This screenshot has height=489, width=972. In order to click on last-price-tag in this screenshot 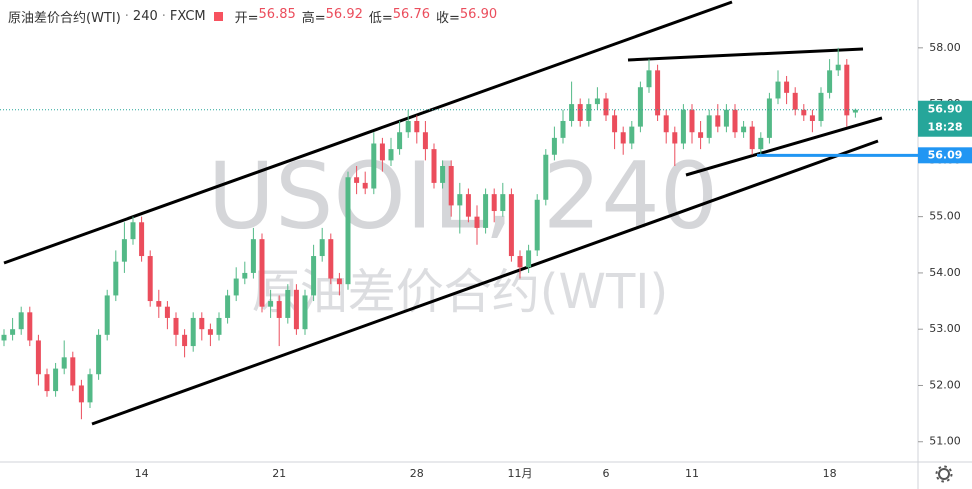, I will do `click(945, 118)`.